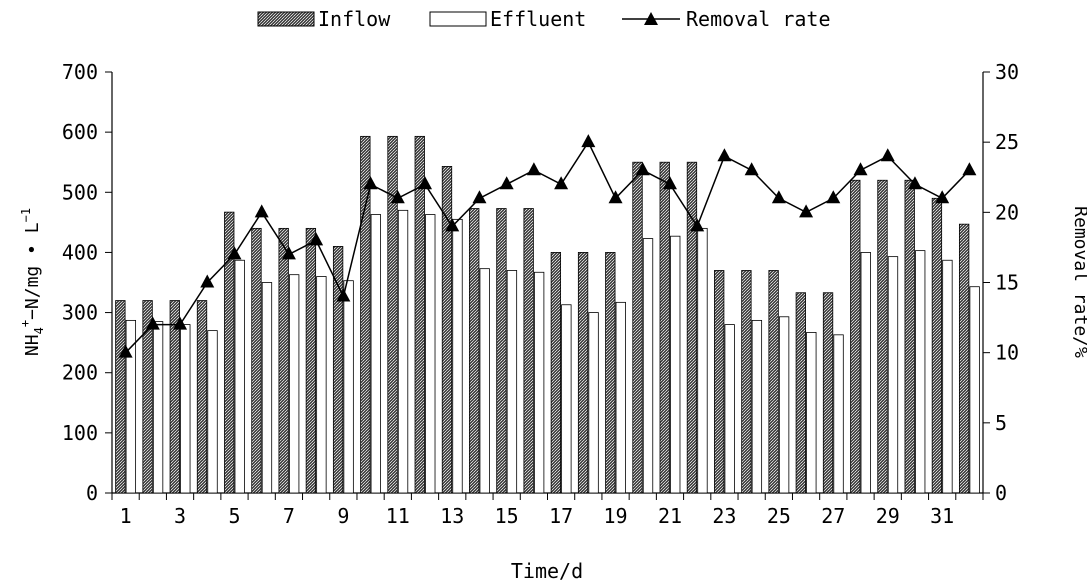  Describe the element at coordinates (1007, 283) in the screenshot. I see `y-right-tick-label: 15` at that location.